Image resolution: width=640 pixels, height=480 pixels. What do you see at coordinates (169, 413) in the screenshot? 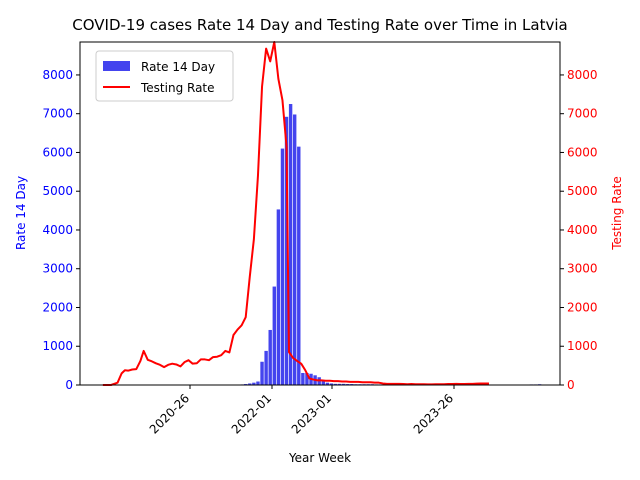
I see `x-tick-label: 2020-26` at bounding box center [169, 413].